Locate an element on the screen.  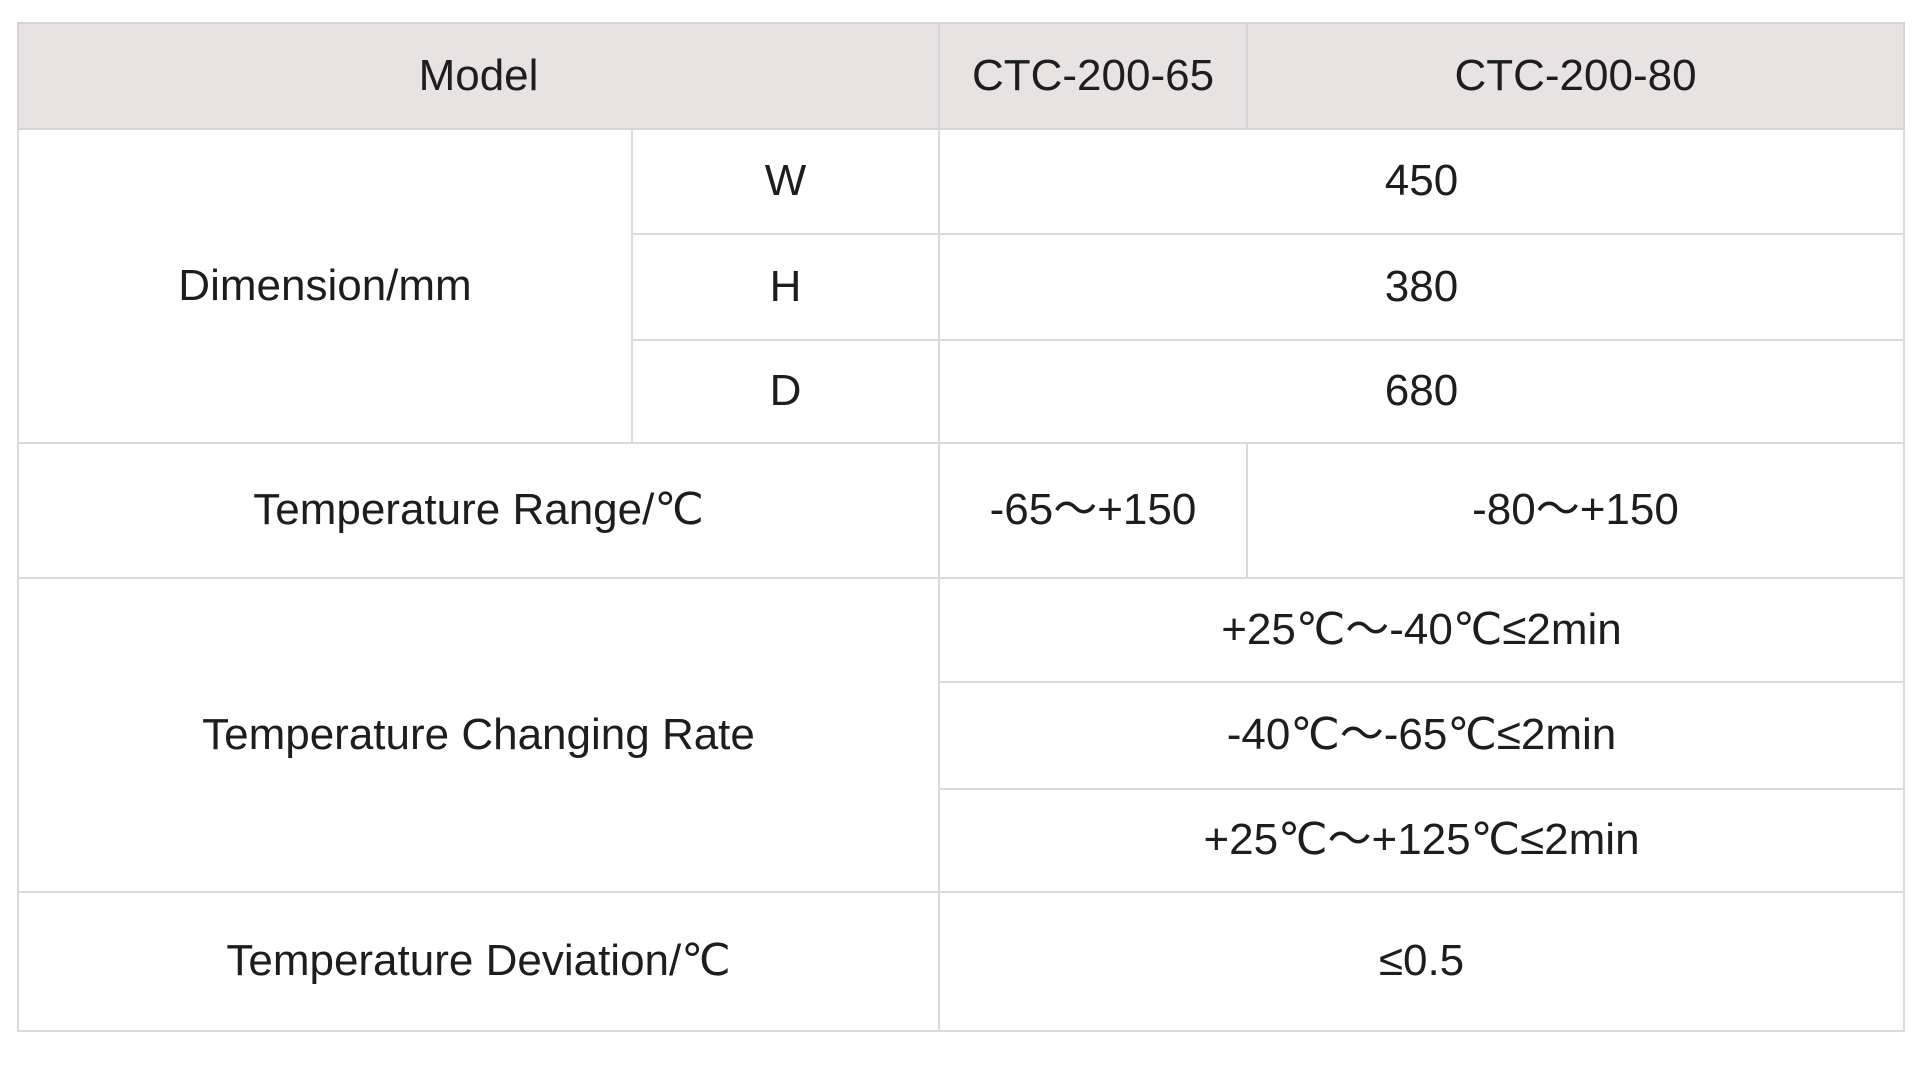
dimension-axis-w-cell: W is located at coordinates (785, 181).